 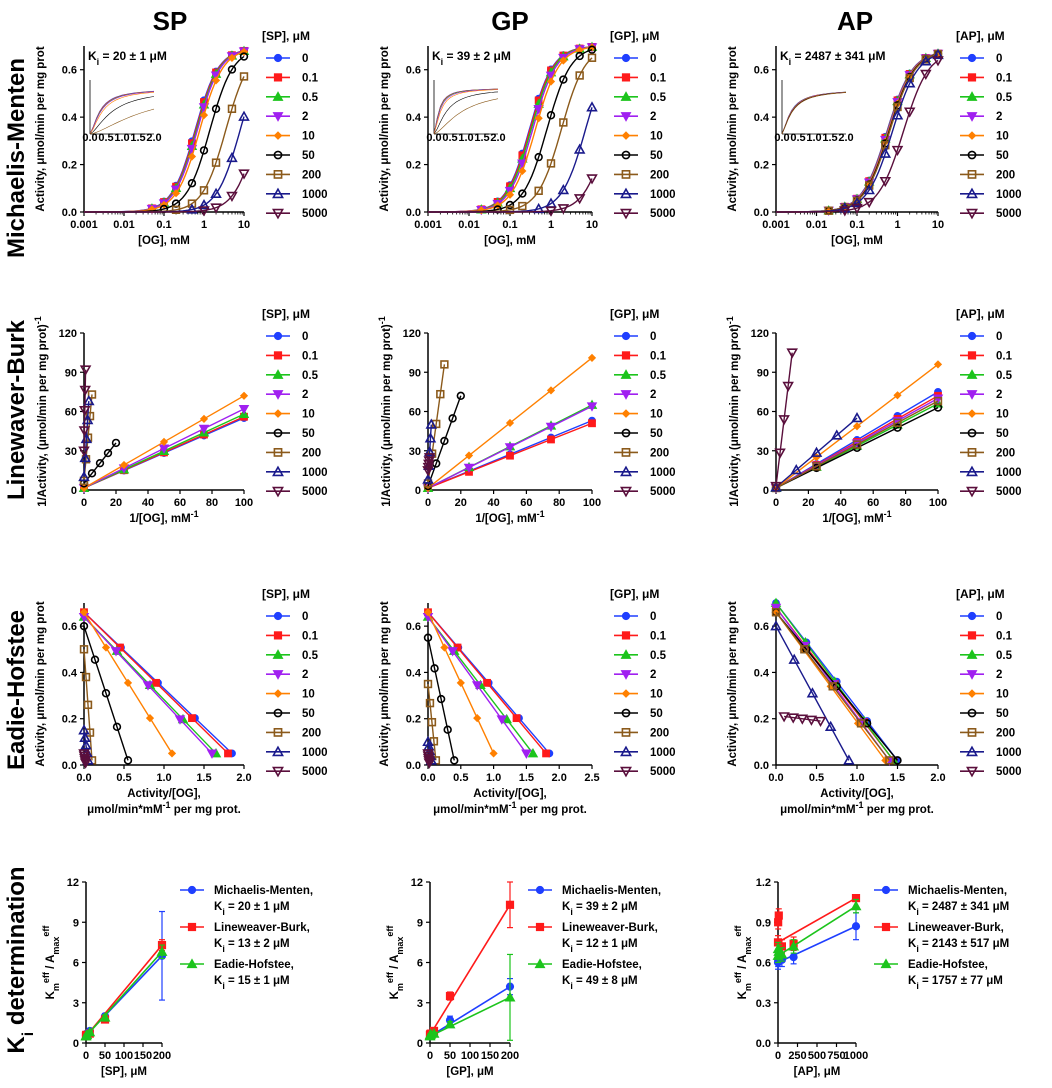 I want to click on x-tick-label: 200, so click(x=510, y=1056).